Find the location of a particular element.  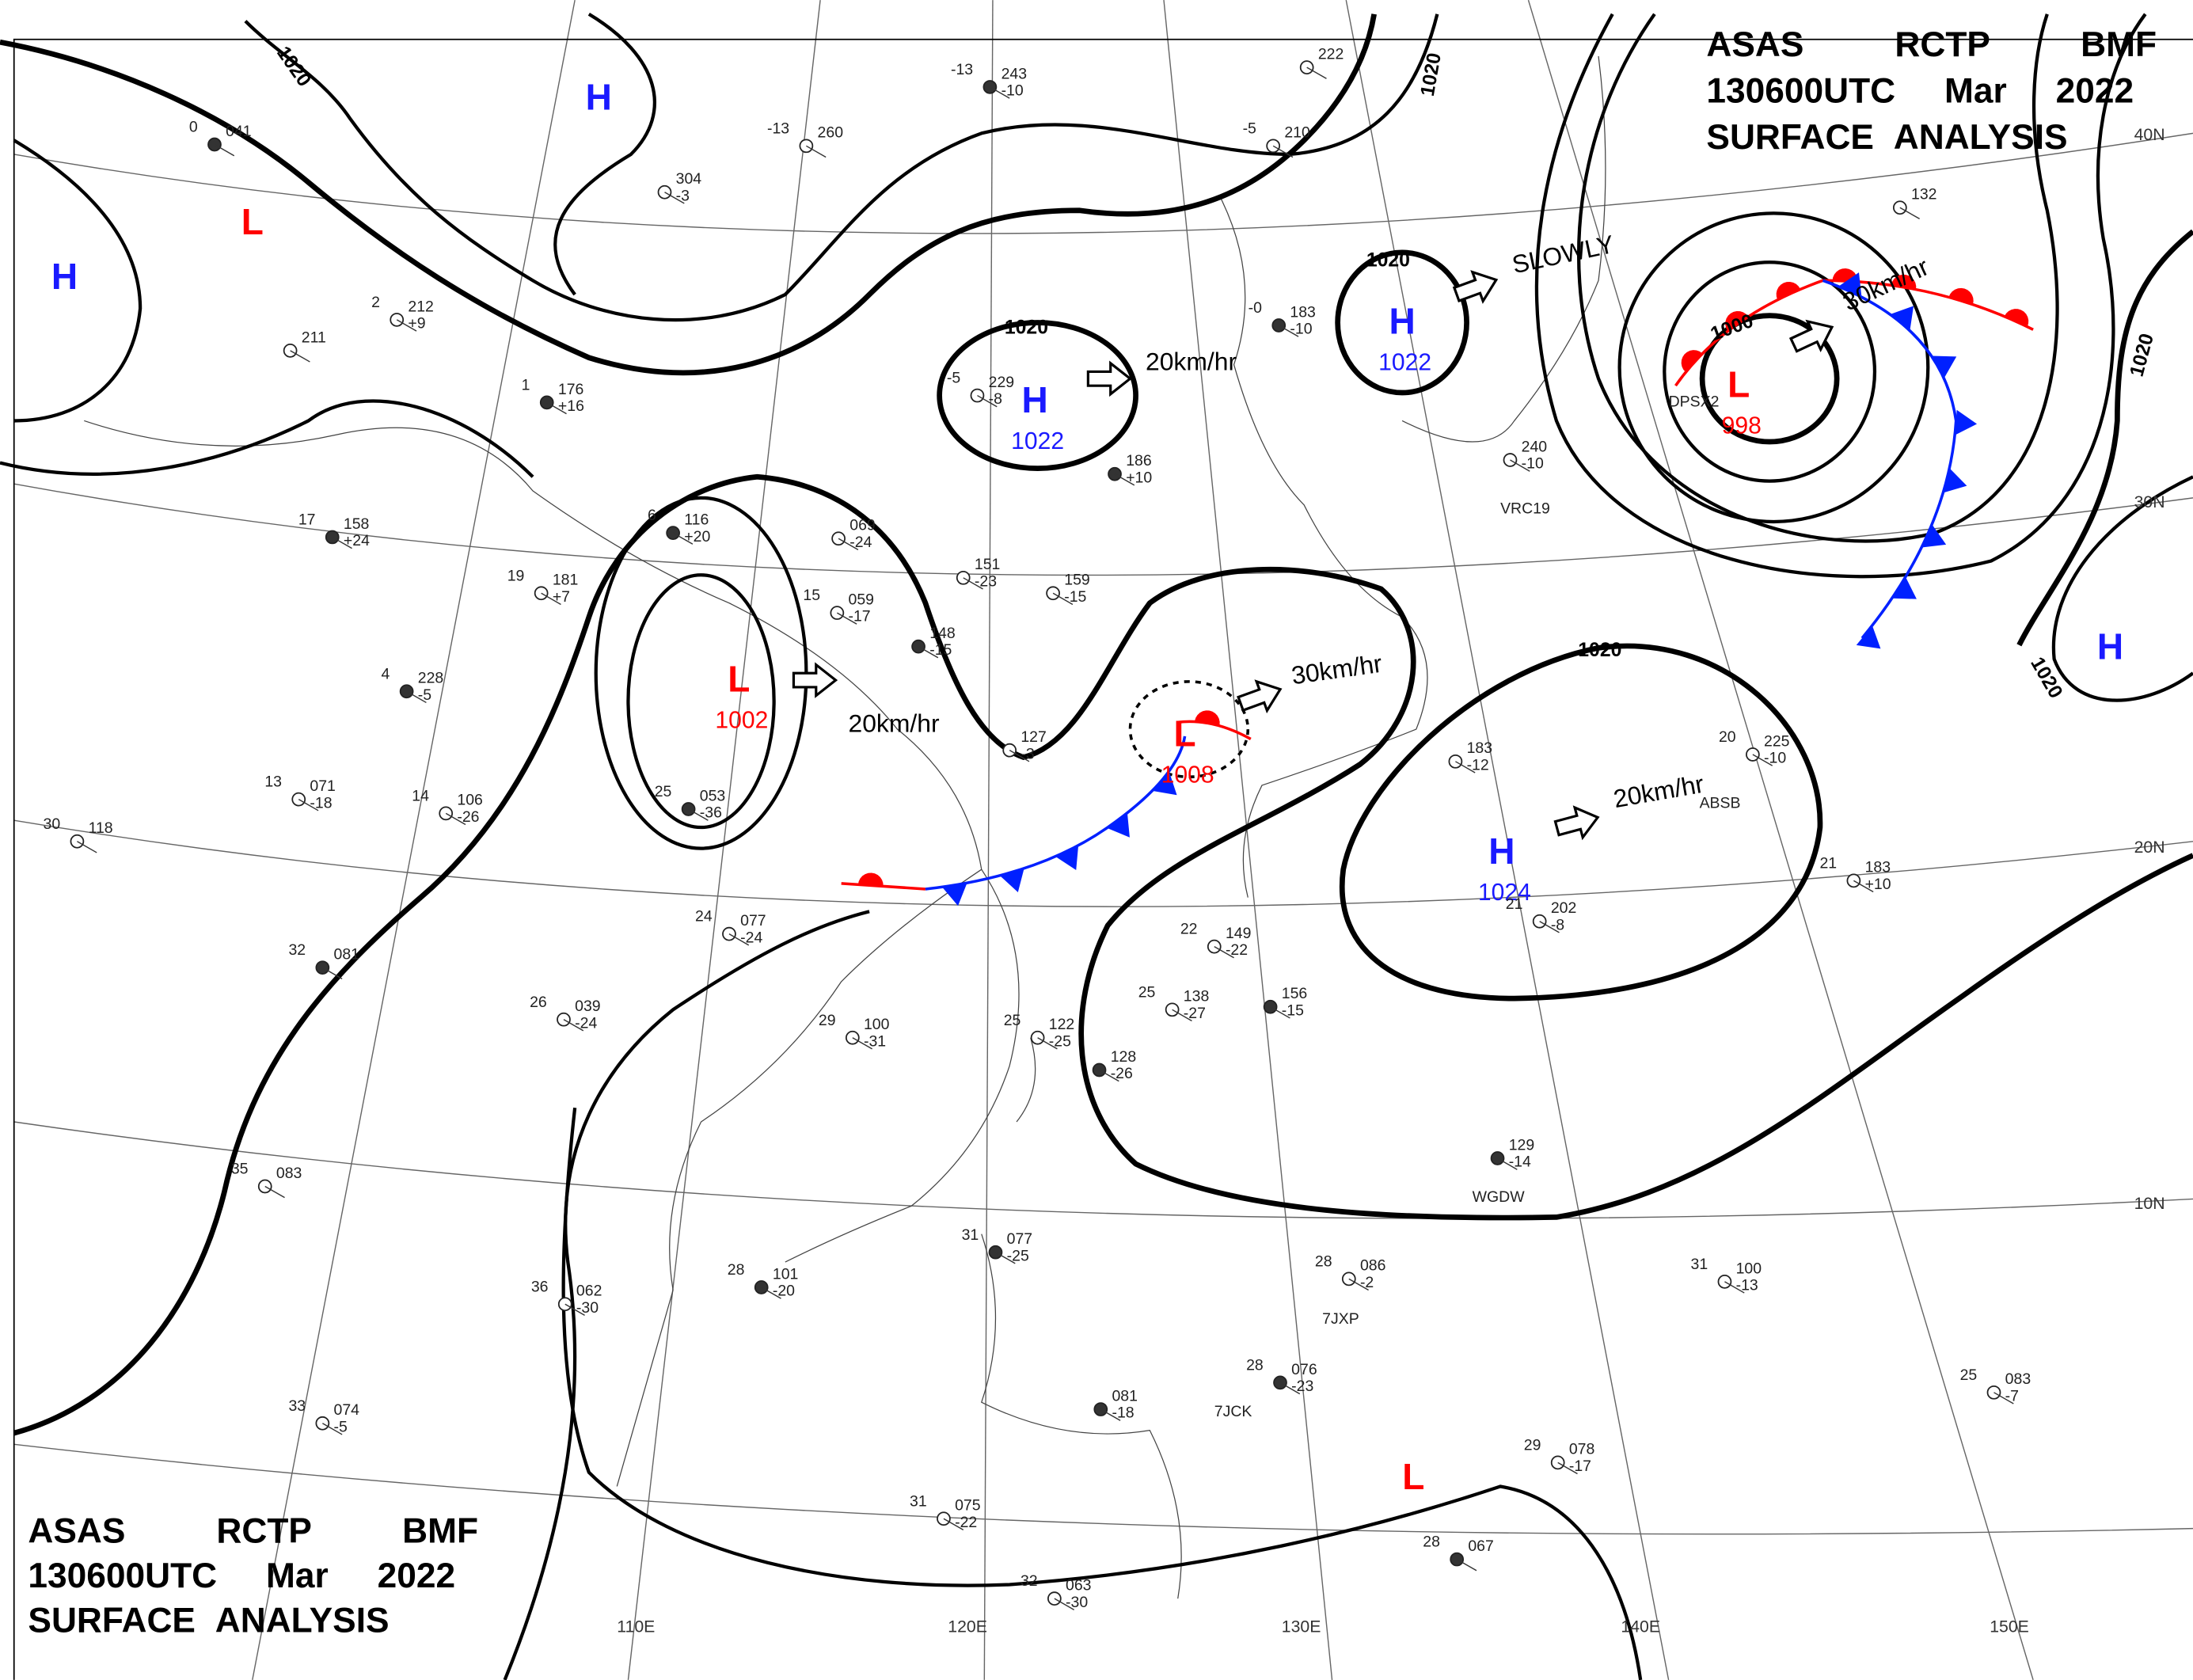

station-pressure: 211 is located at coordinates (314, 337).